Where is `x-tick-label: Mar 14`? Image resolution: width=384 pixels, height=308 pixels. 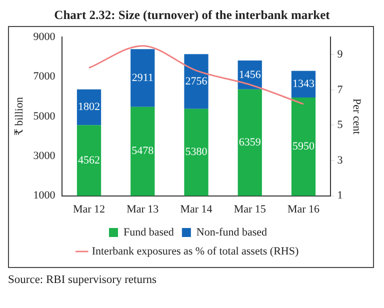 x-tick-label: Mar 14 is located at coordinates (196, 209).